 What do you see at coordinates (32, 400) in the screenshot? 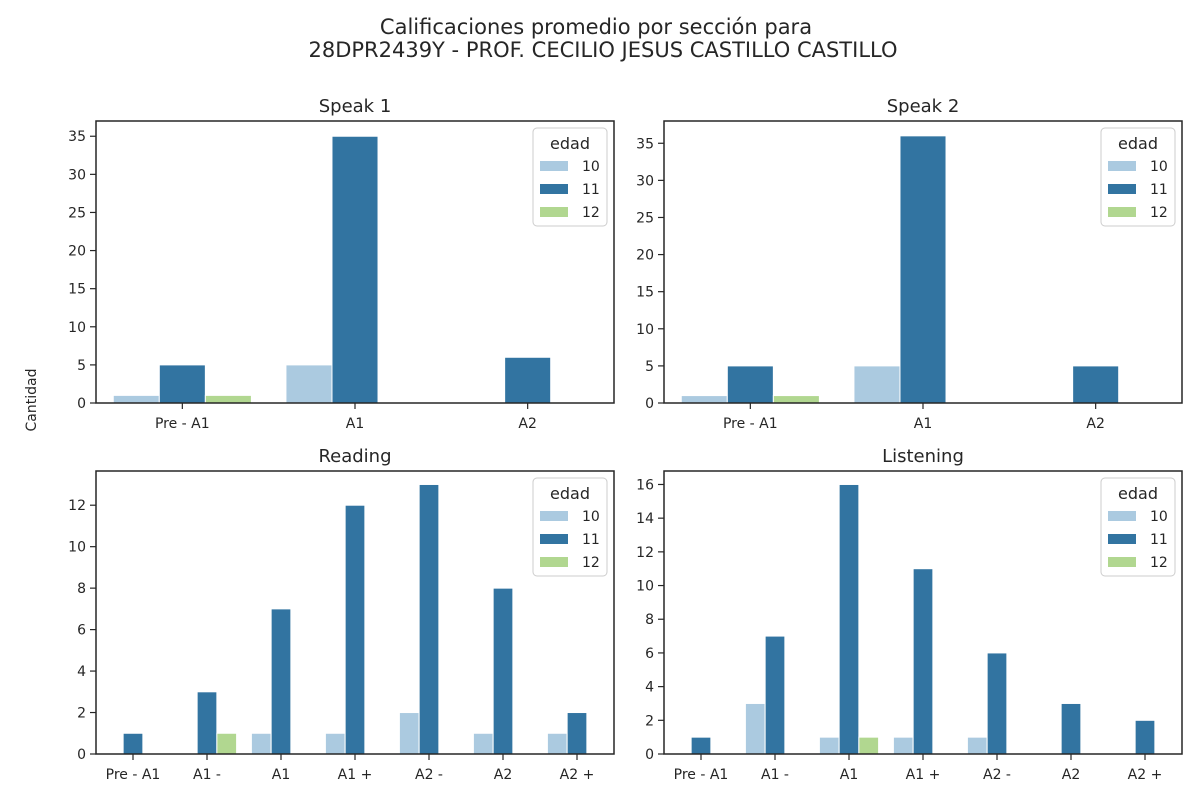
I see `y-axis-label: Cantidad` at bounding box center [32, 400].